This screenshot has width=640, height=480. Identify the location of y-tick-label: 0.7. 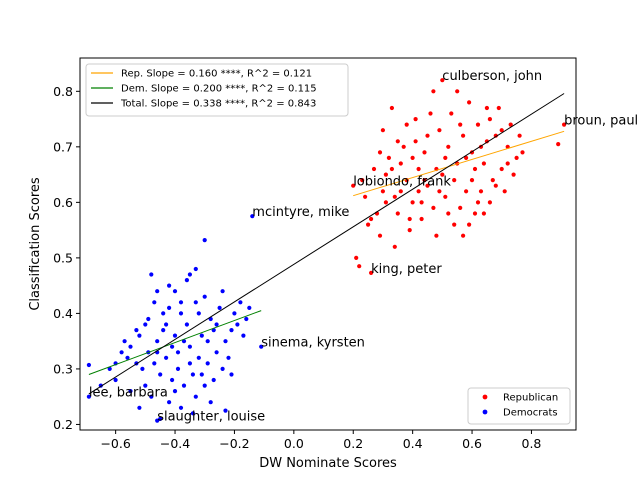
(63, 146).